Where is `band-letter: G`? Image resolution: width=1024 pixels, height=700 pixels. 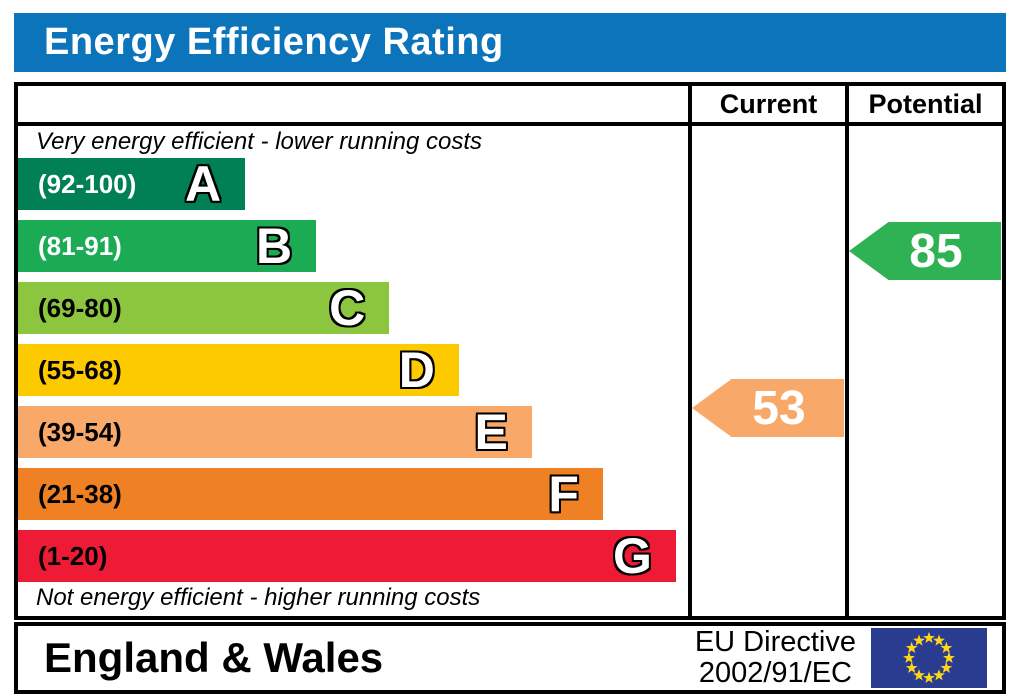 band-letter: G is located at coordinates (632, 556).